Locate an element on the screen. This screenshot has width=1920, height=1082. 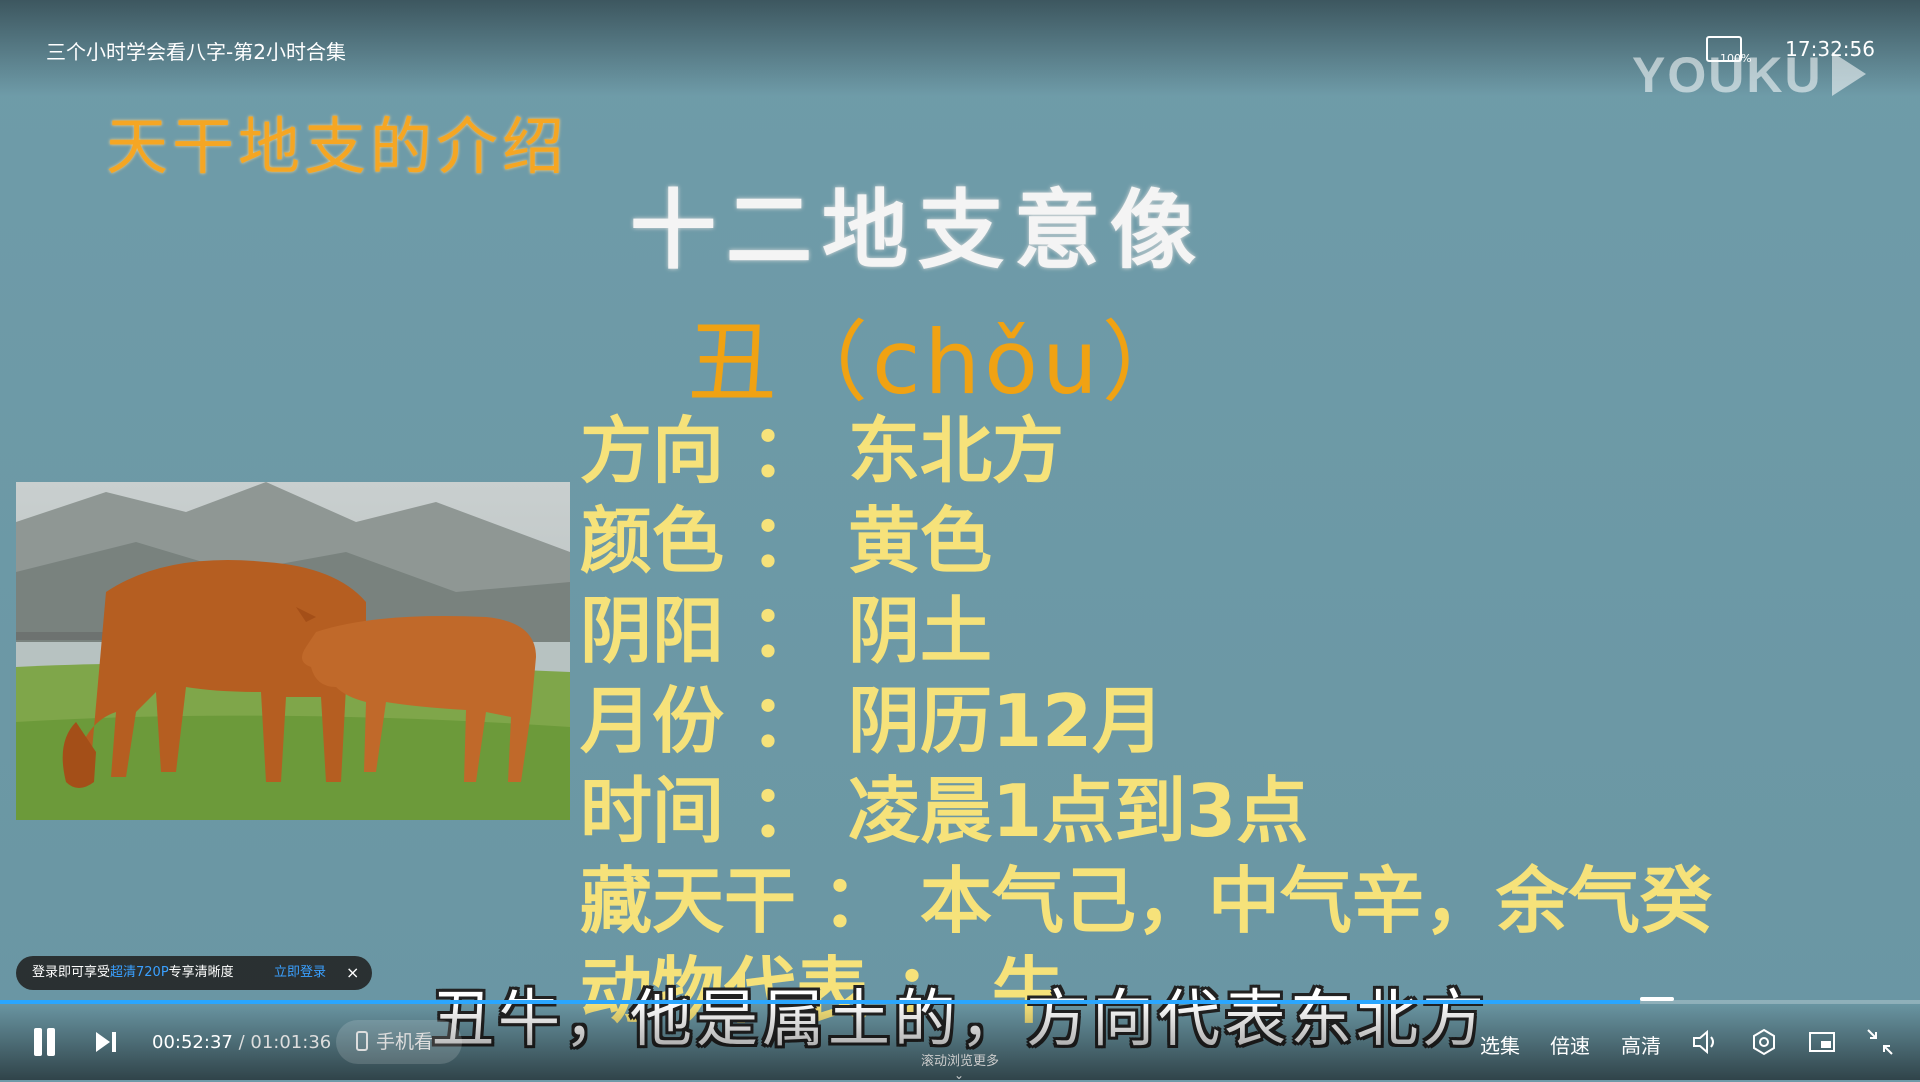
slide-branch-heading: 丑（chǒu） is located at coordinates (941, 362).